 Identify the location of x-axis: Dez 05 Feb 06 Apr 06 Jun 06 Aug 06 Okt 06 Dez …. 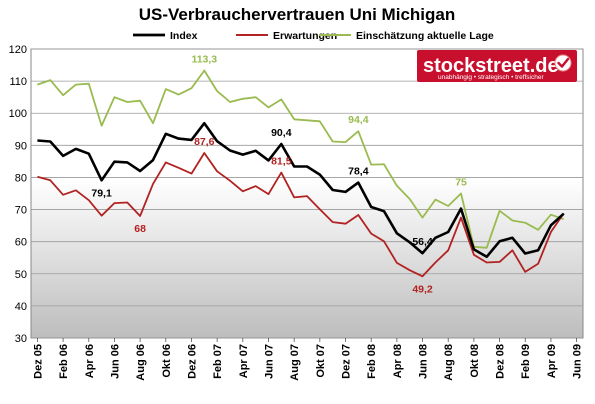
(308, 359).